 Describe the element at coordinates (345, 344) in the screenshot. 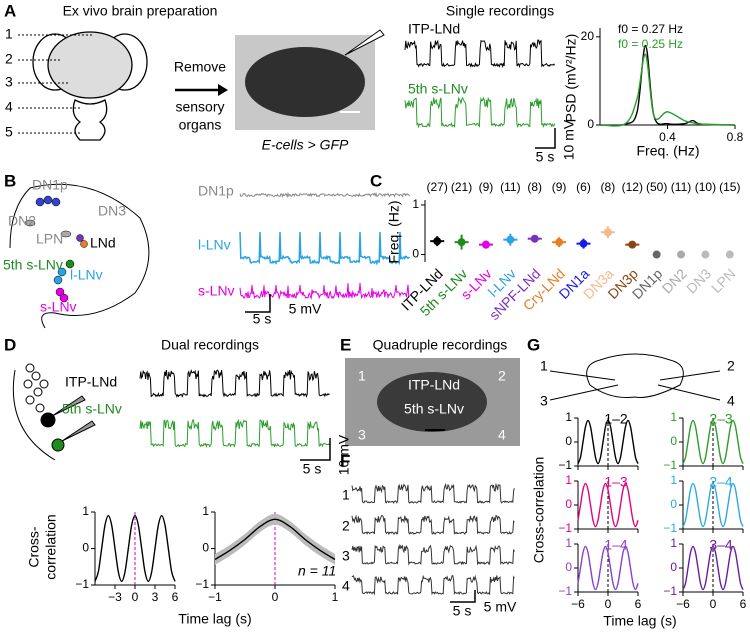

I see `panel-letter: E` at that location.